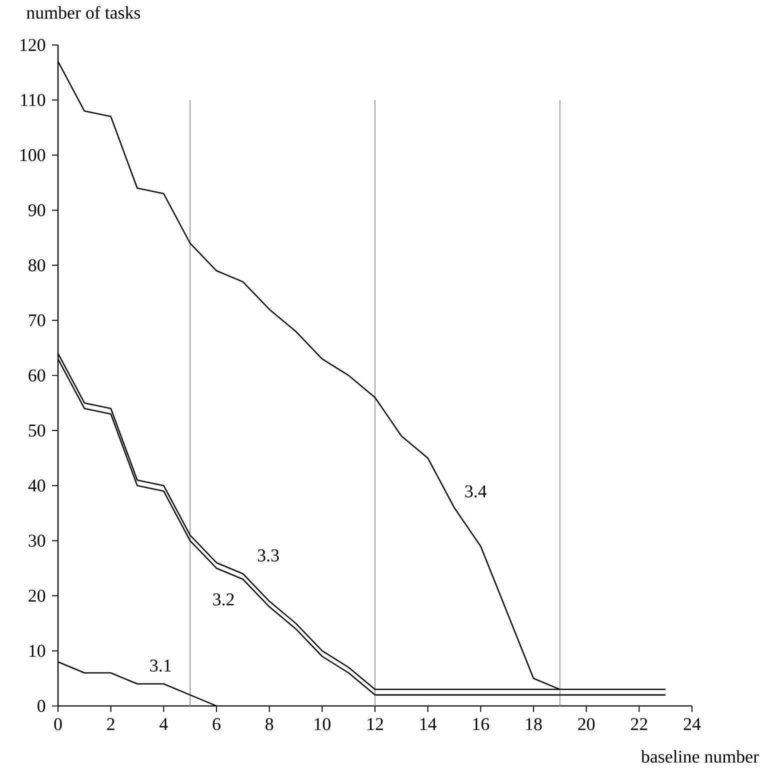  What do you see at coordinates (428, 724) in the screenshot?
I see `x-tick-label: 14` at bounding box center [428, 724].